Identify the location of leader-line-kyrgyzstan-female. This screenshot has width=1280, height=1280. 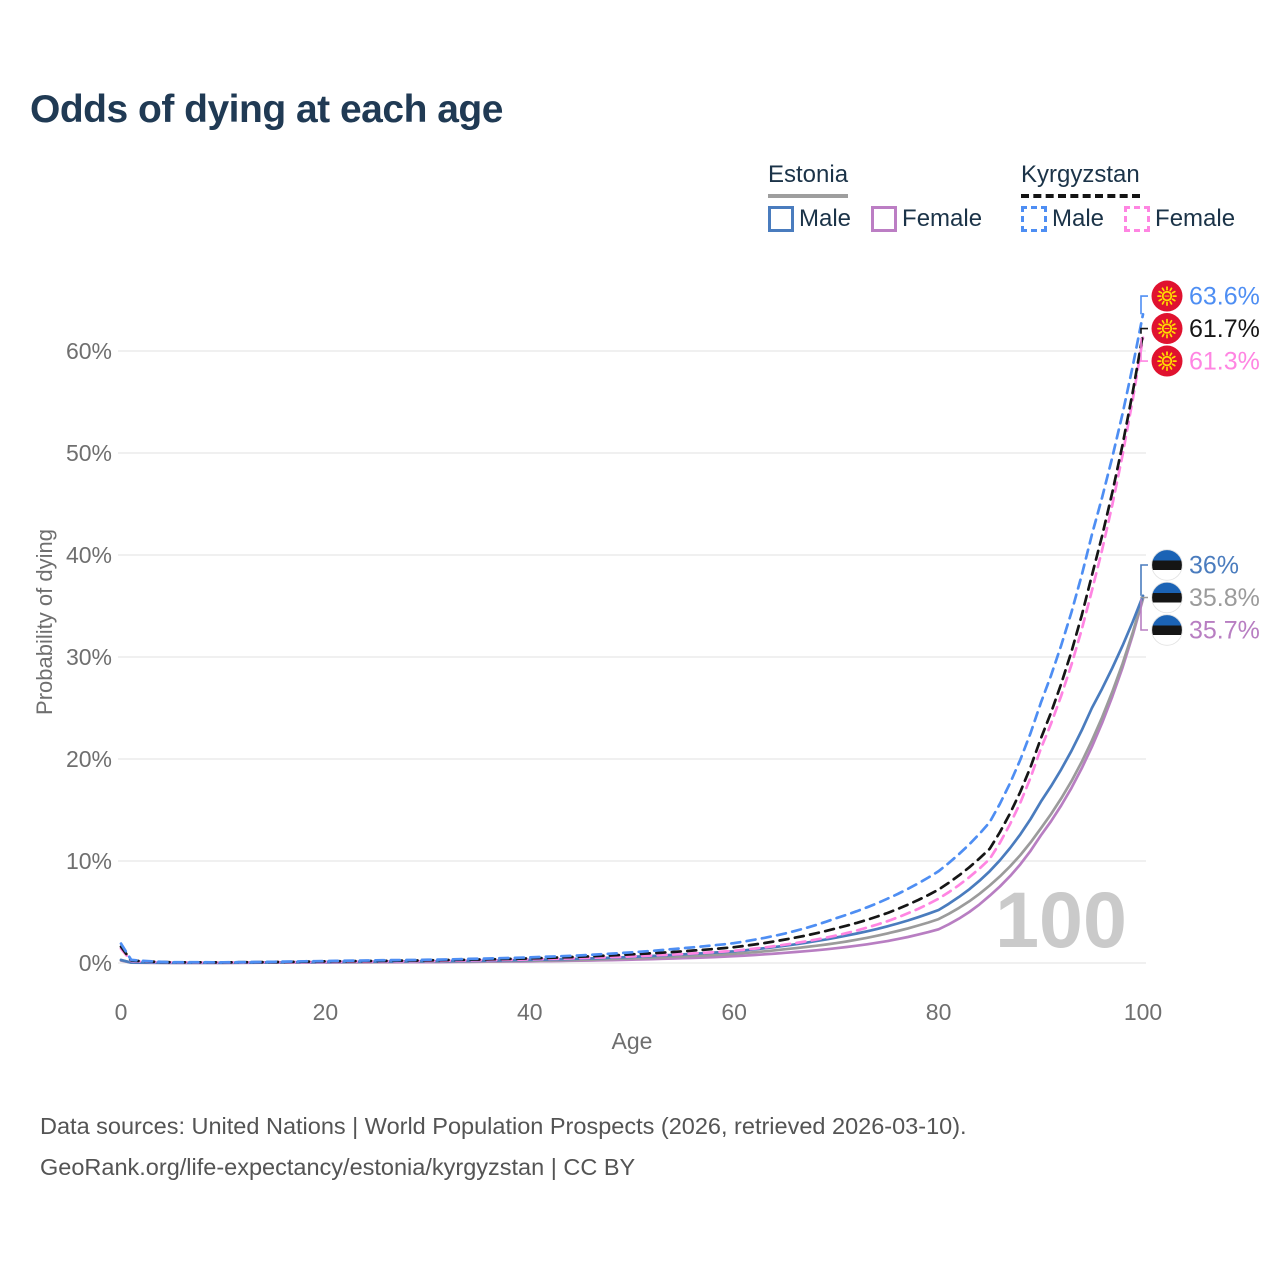
(1144, 349).